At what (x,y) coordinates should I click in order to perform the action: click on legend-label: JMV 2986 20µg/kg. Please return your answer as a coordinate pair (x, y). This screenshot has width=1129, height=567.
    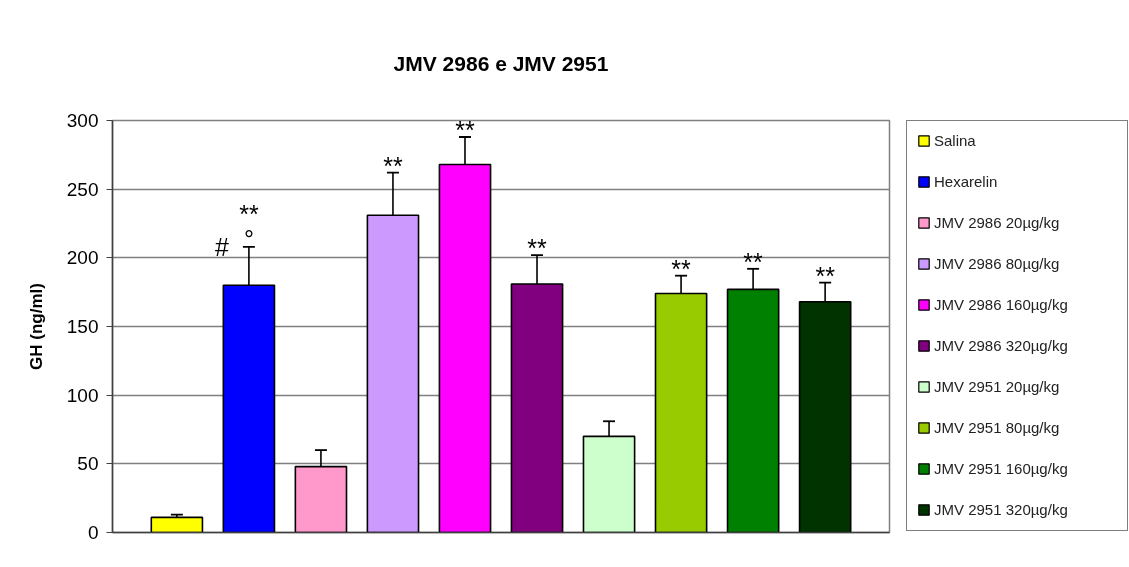
    Looking at the image, I should click on (997, 223).